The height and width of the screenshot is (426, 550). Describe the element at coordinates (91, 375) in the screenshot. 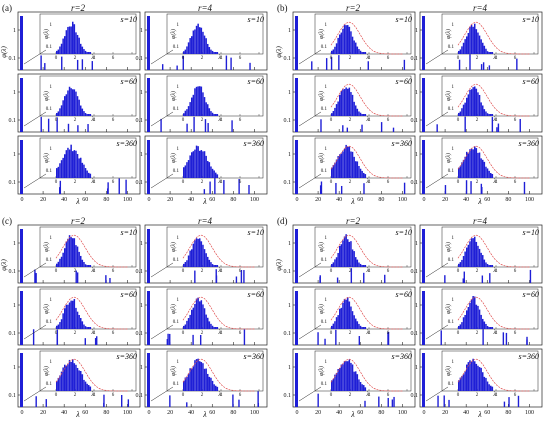

I see `reference-curve` at that location.